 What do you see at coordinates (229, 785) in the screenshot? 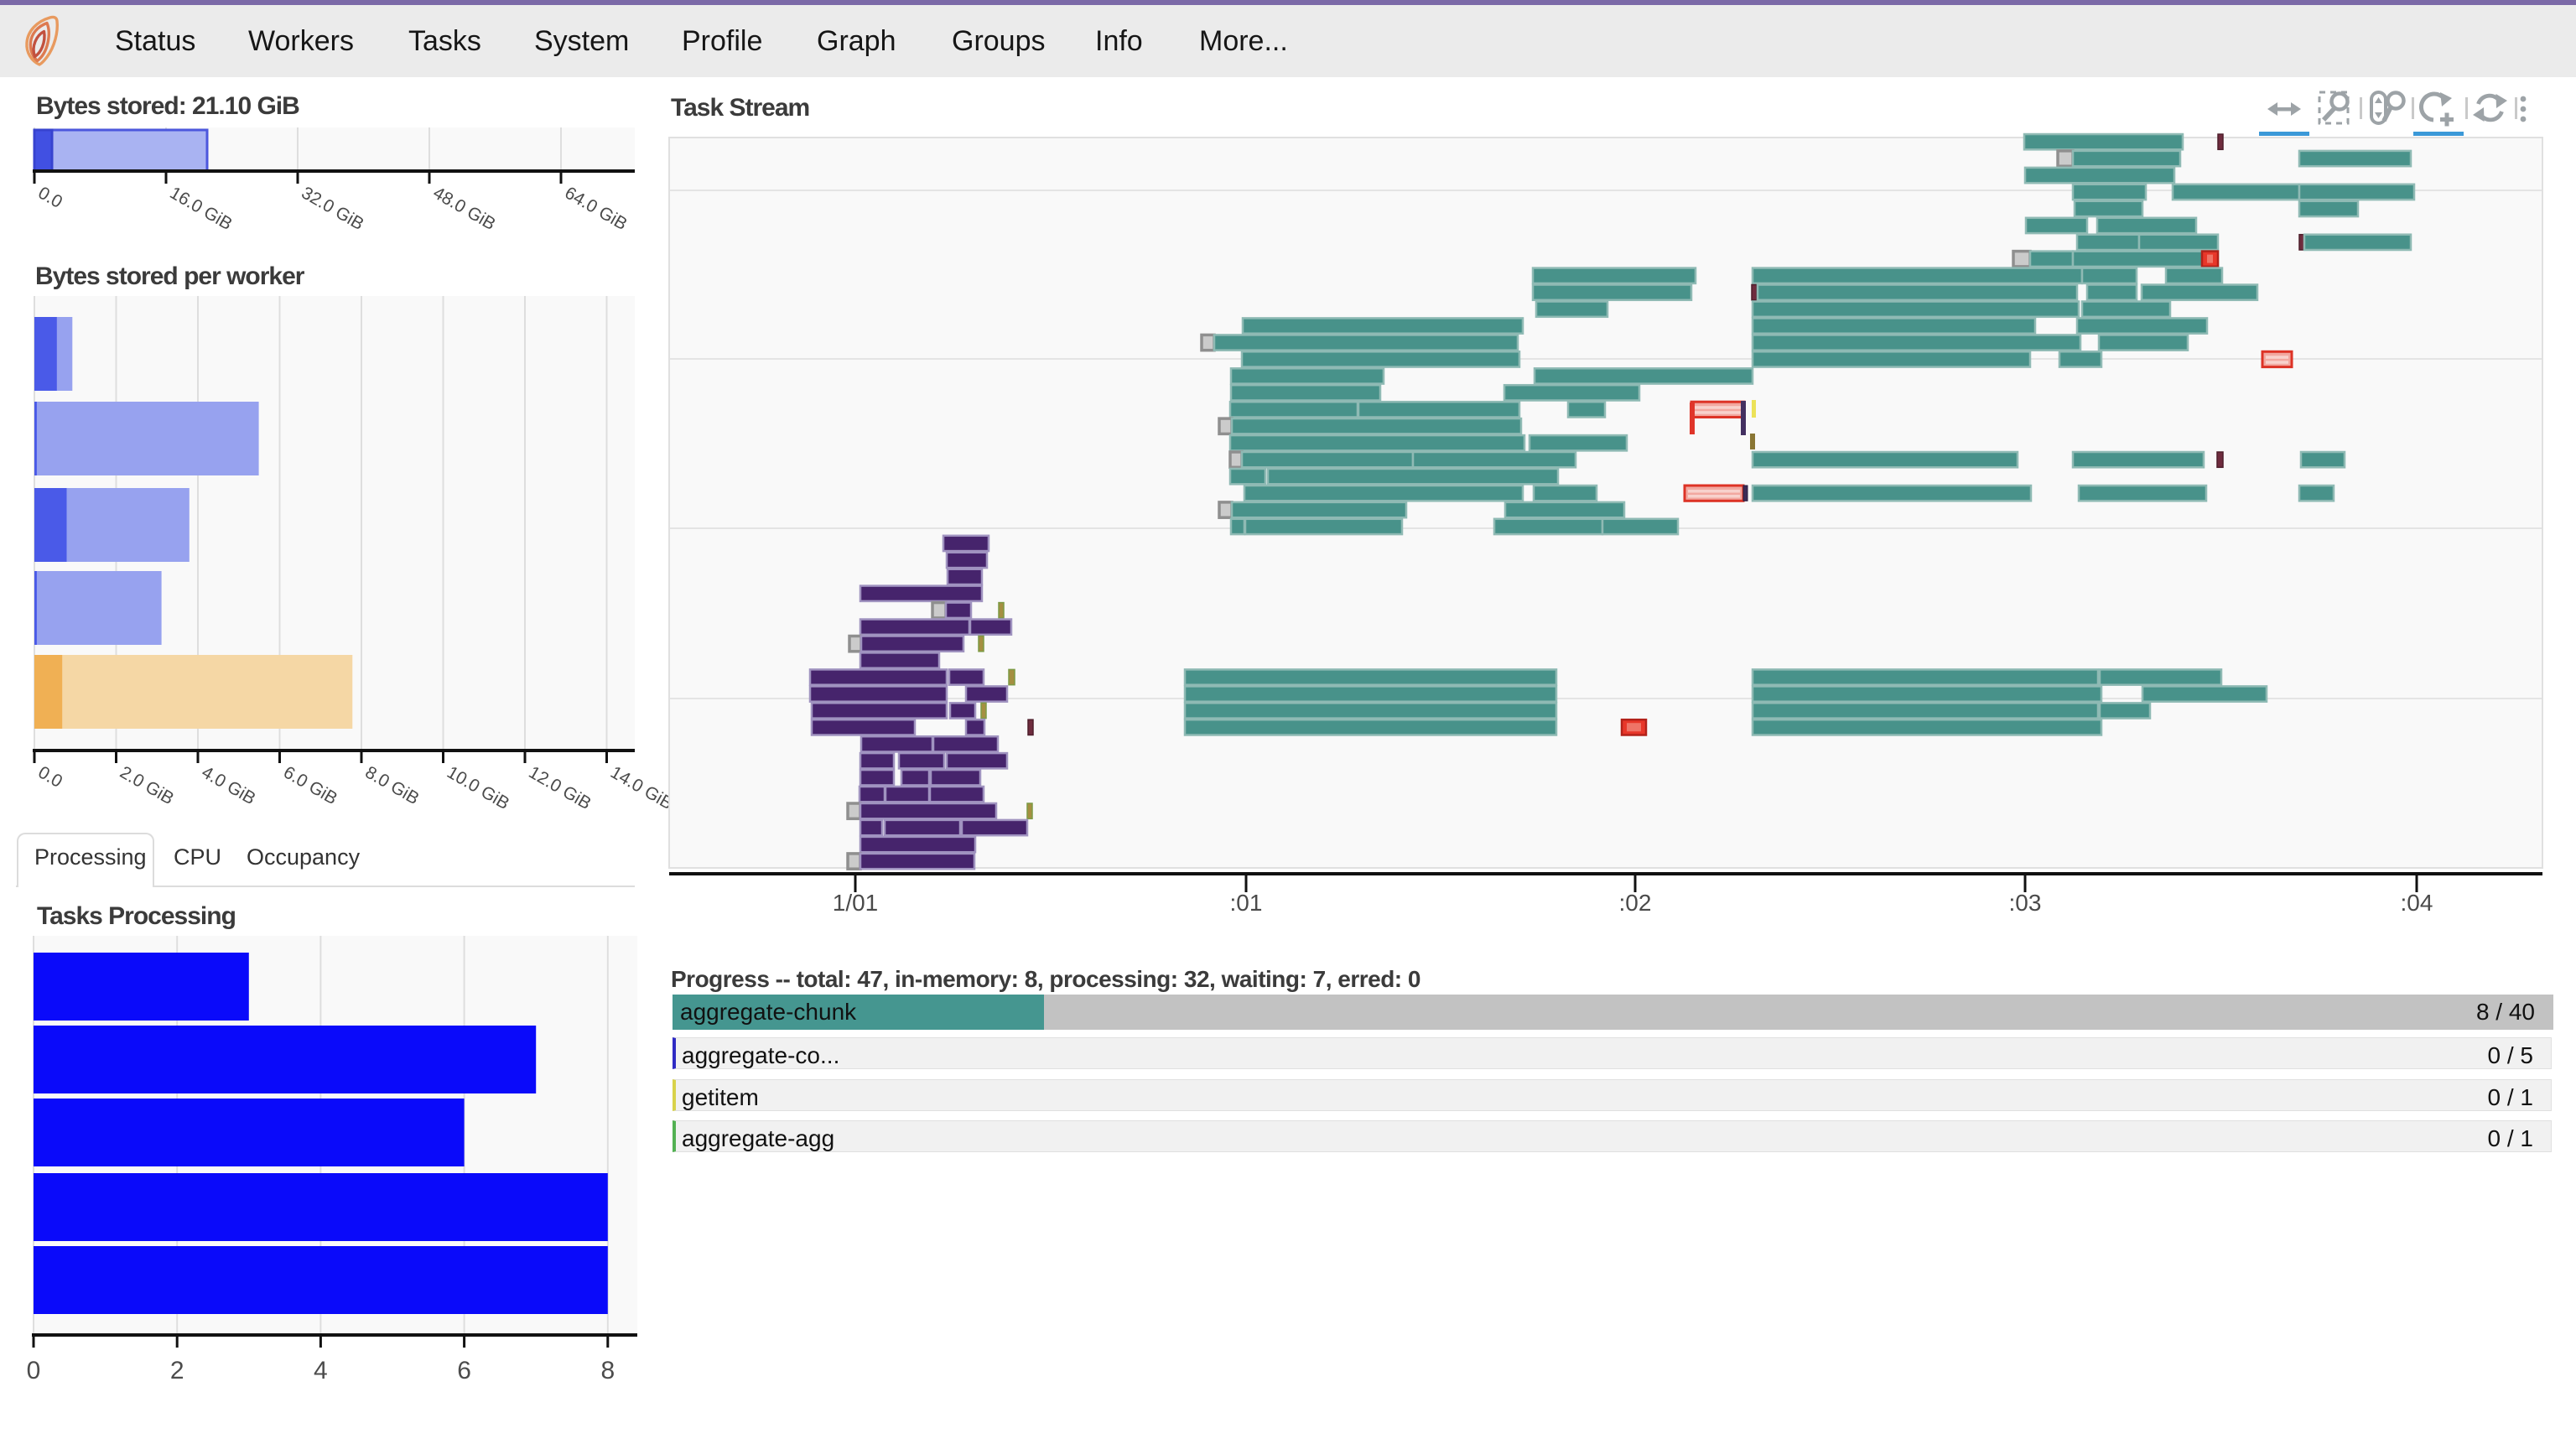
I see `svg-text: 4.0 GiB` at bounding box center [229, 785].